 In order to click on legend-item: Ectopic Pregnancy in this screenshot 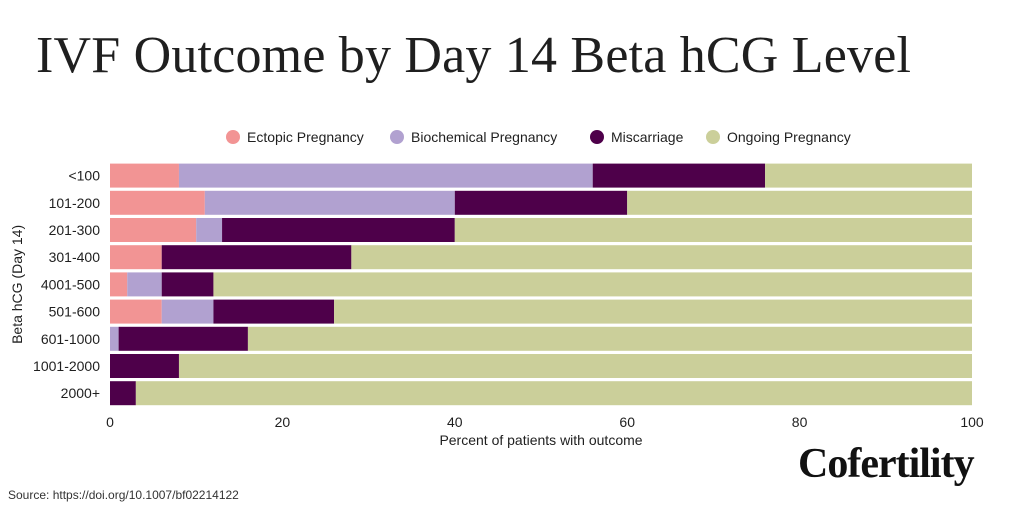, I will do `click(295, 137)`.